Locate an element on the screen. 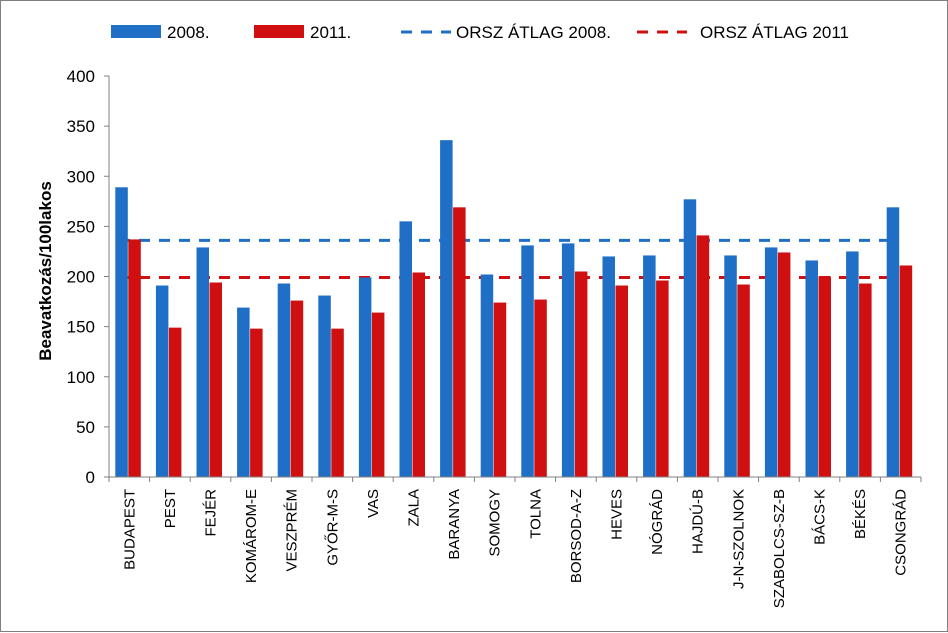 The image size is (948, 633). y-axis: 0 50 100 150 200 250 300 350 400 is located at coordinates (88, 277).